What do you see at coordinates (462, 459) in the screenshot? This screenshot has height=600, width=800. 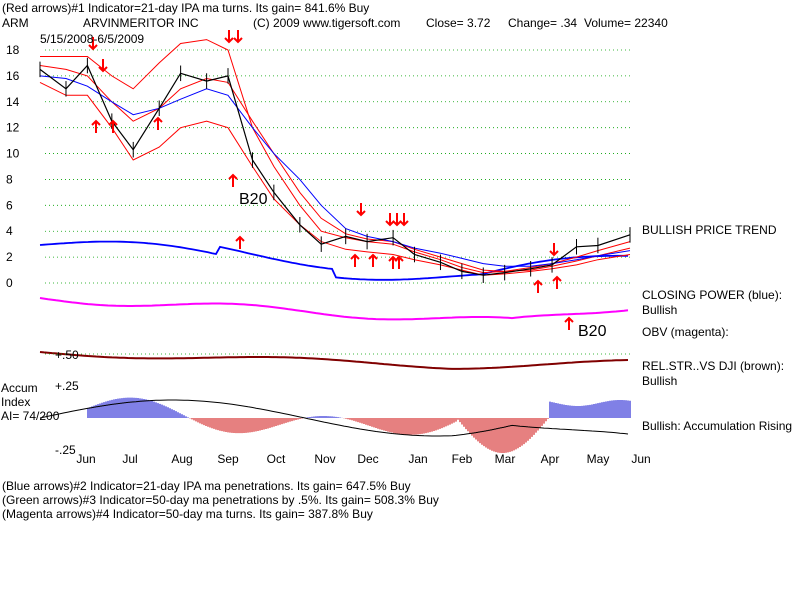 I see `x-tick-label: Feb` at bounding box center [462, 459].